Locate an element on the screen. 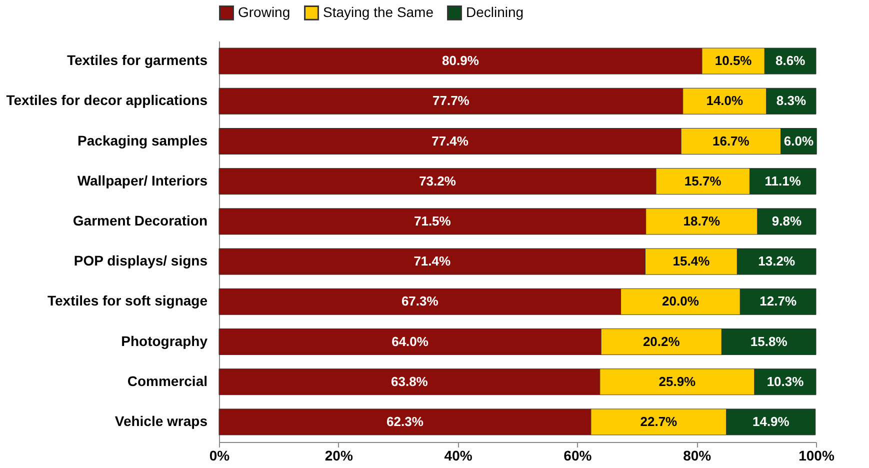 The image size is (869, 468). data-label: 8.3% is located at coordinates (791, 100).